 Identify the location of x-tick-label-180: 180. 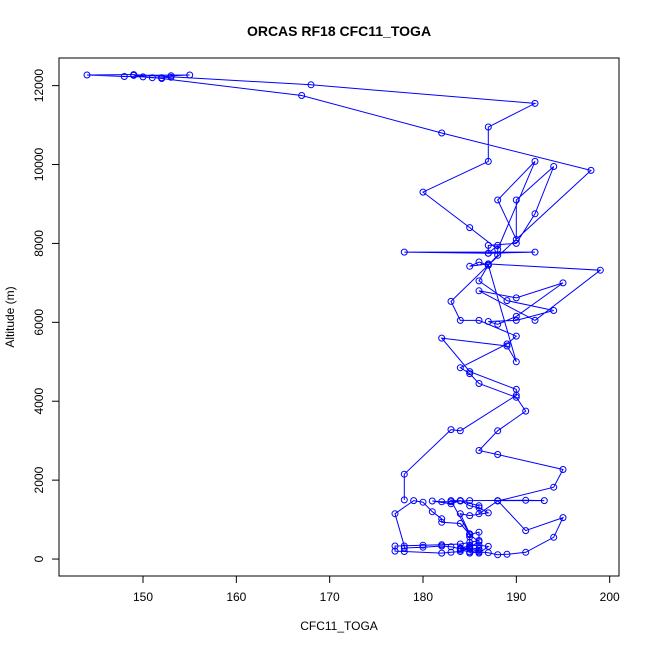
(423, 597).